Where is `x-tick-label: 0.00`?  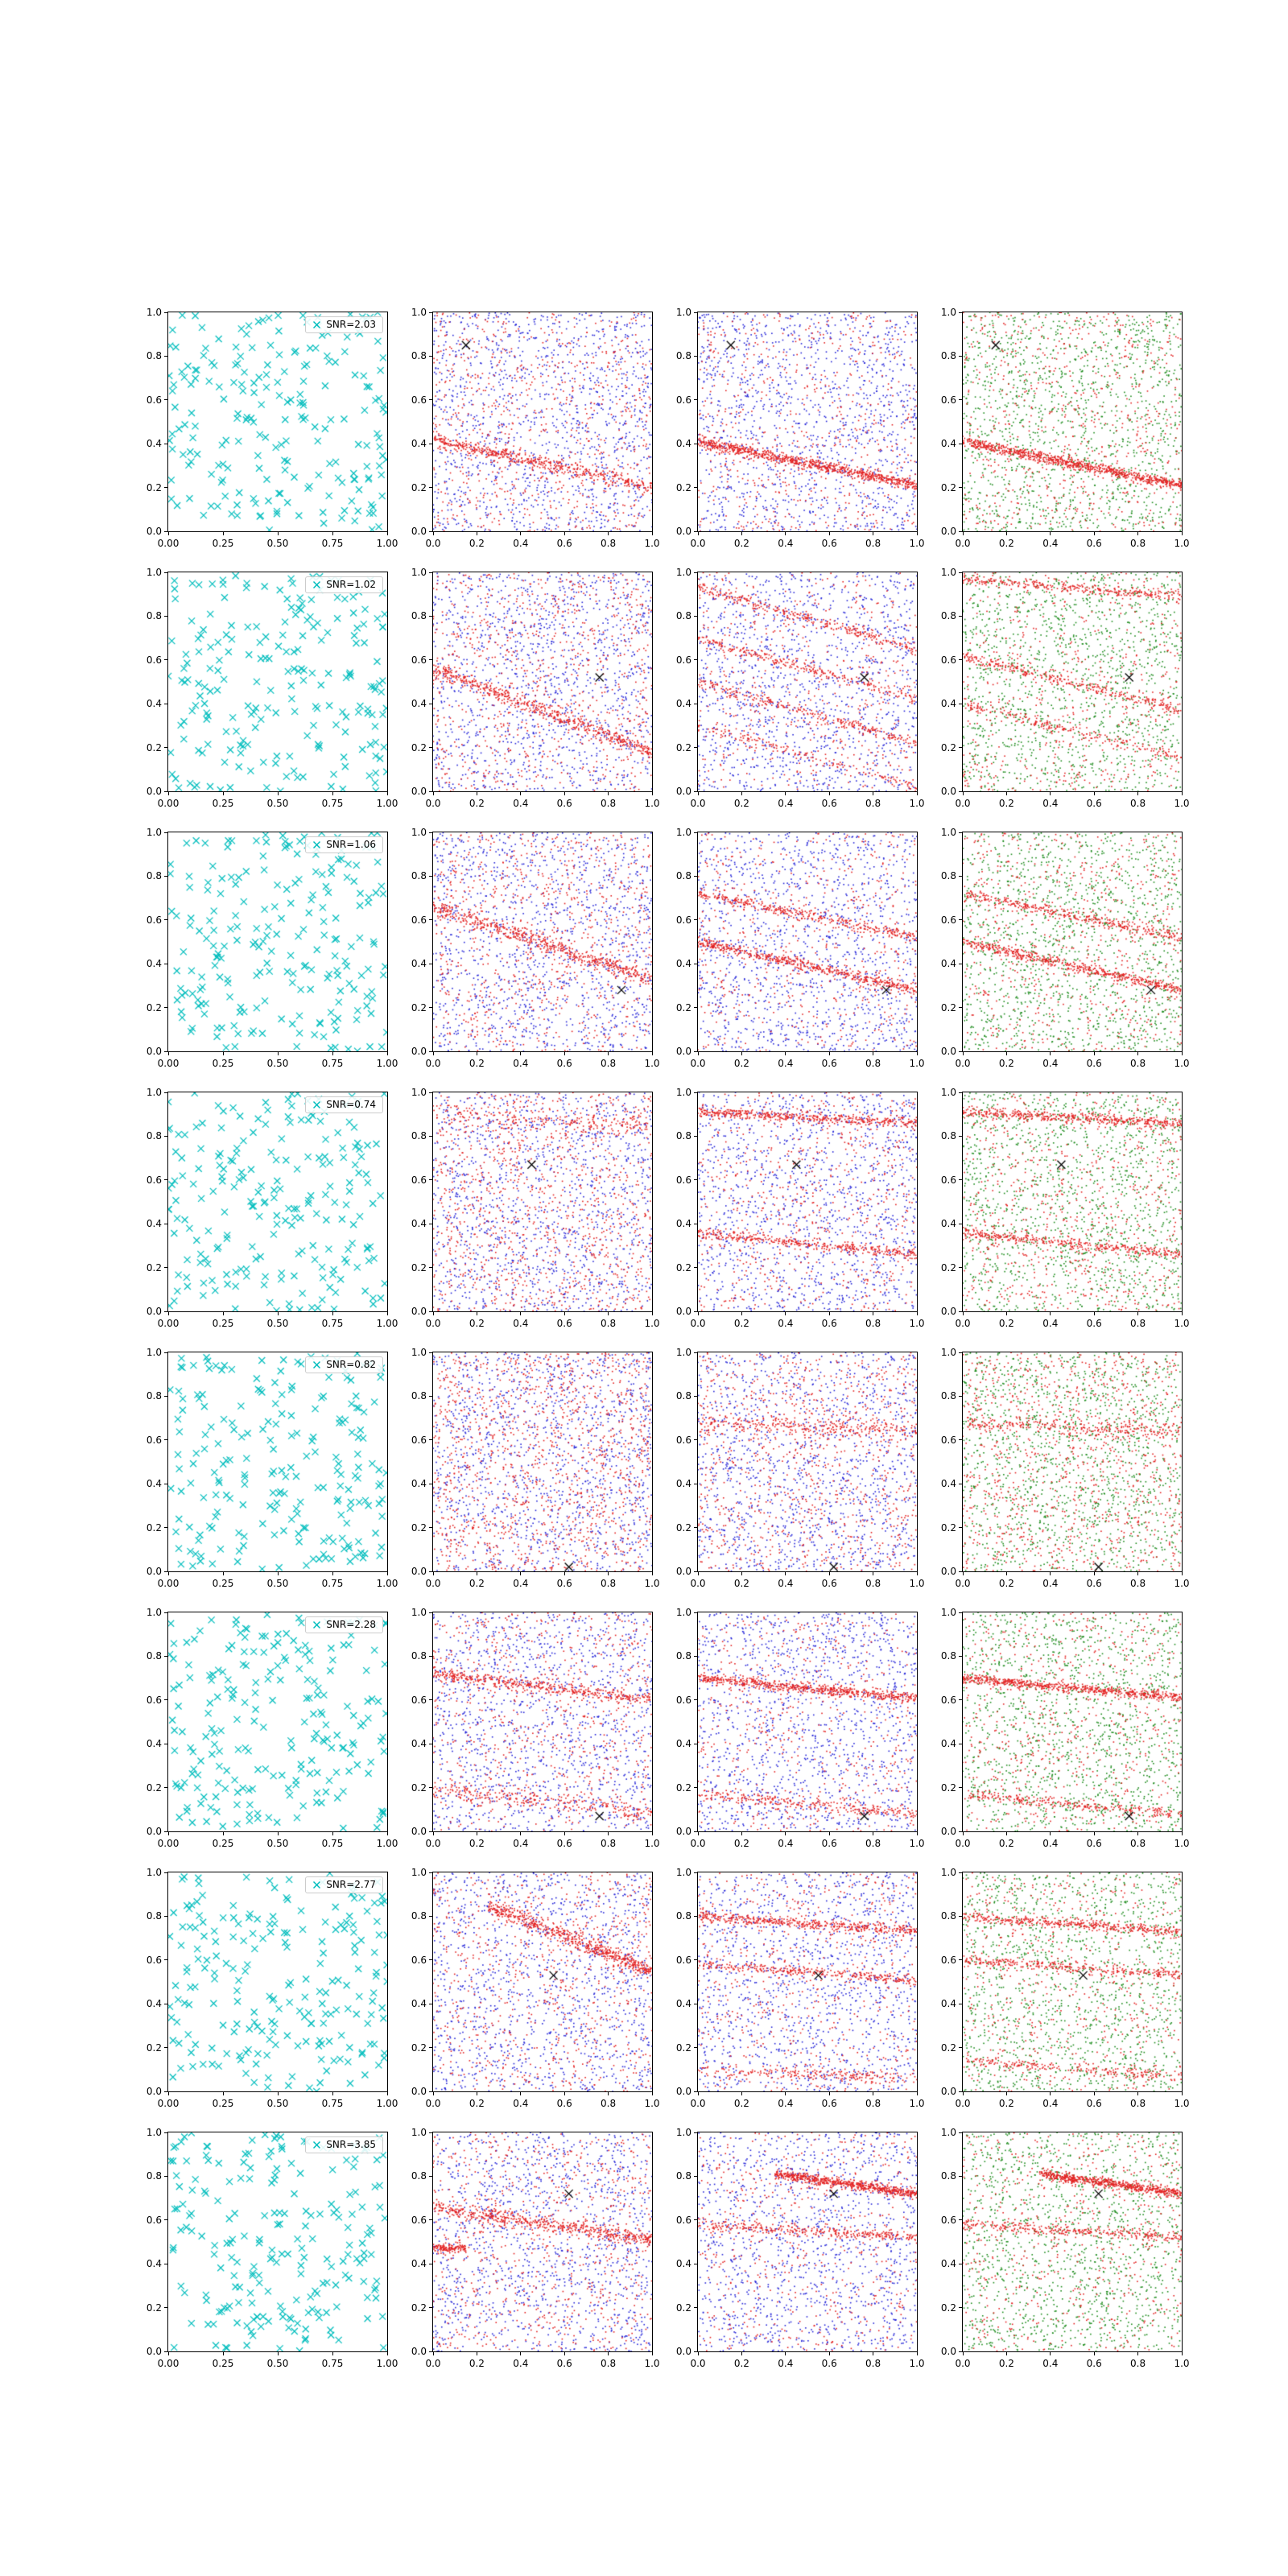
x-tick-label: 0.00 is located at coordinates (168, 2363).